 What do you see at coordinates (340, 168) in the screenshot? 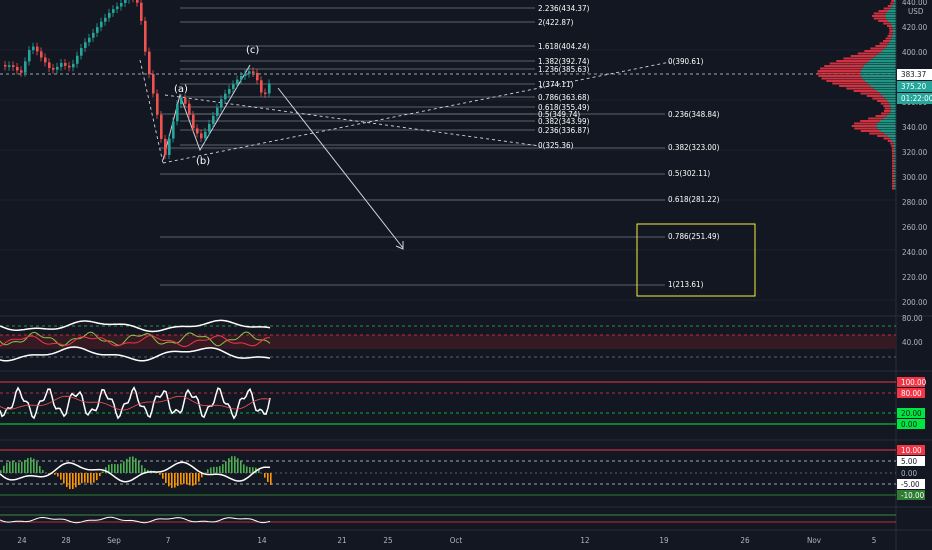
I see `projection-arrow` at bounding box center [340, 168].